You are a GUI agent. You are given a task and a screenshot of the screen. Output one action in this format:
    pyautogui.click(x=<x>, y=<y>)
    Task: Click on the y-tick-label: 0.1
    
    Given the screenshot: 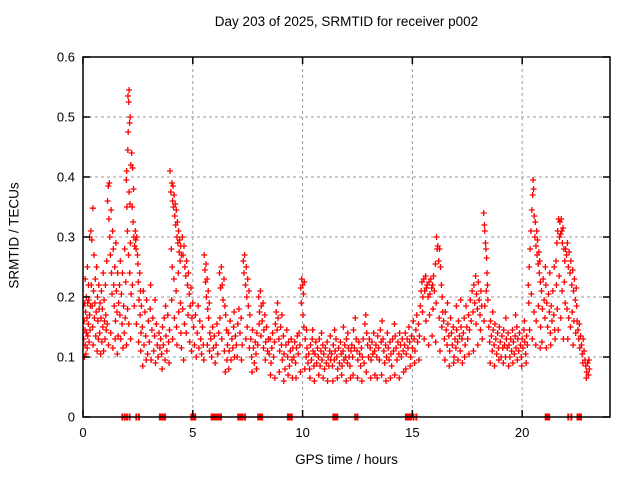 What is the action you would take?
    pyautogui.click(x=66, y=357)
    